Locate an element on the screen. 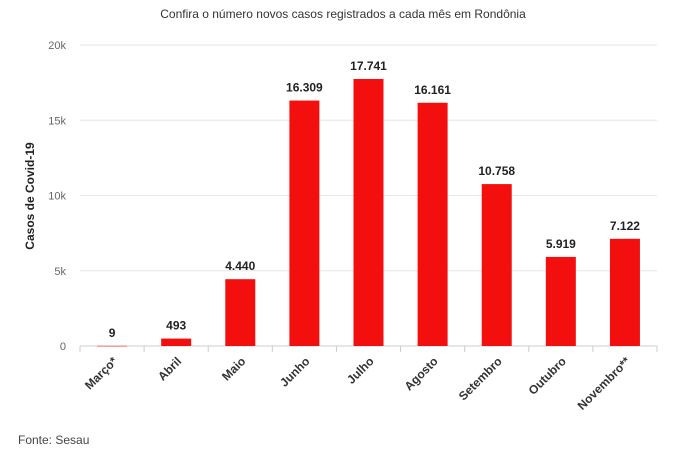 The width and height of the screenshot is (674, 468). data-label: 493 is located at coordinates (176, 326).